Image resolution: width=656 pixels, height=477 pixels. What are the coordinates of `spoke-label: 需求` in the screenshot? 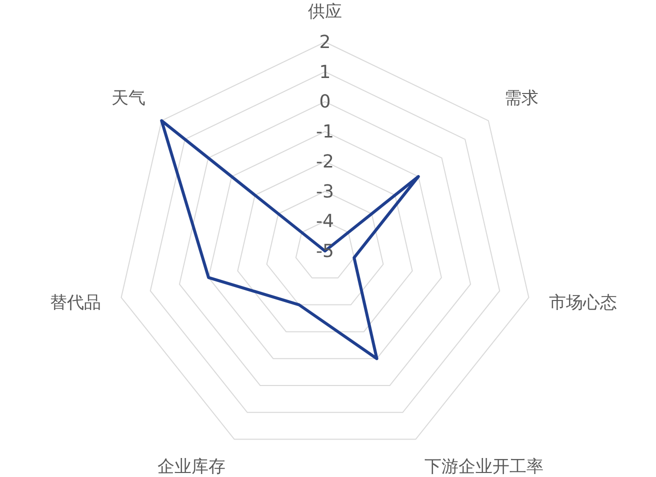 It's located at (521, 98).